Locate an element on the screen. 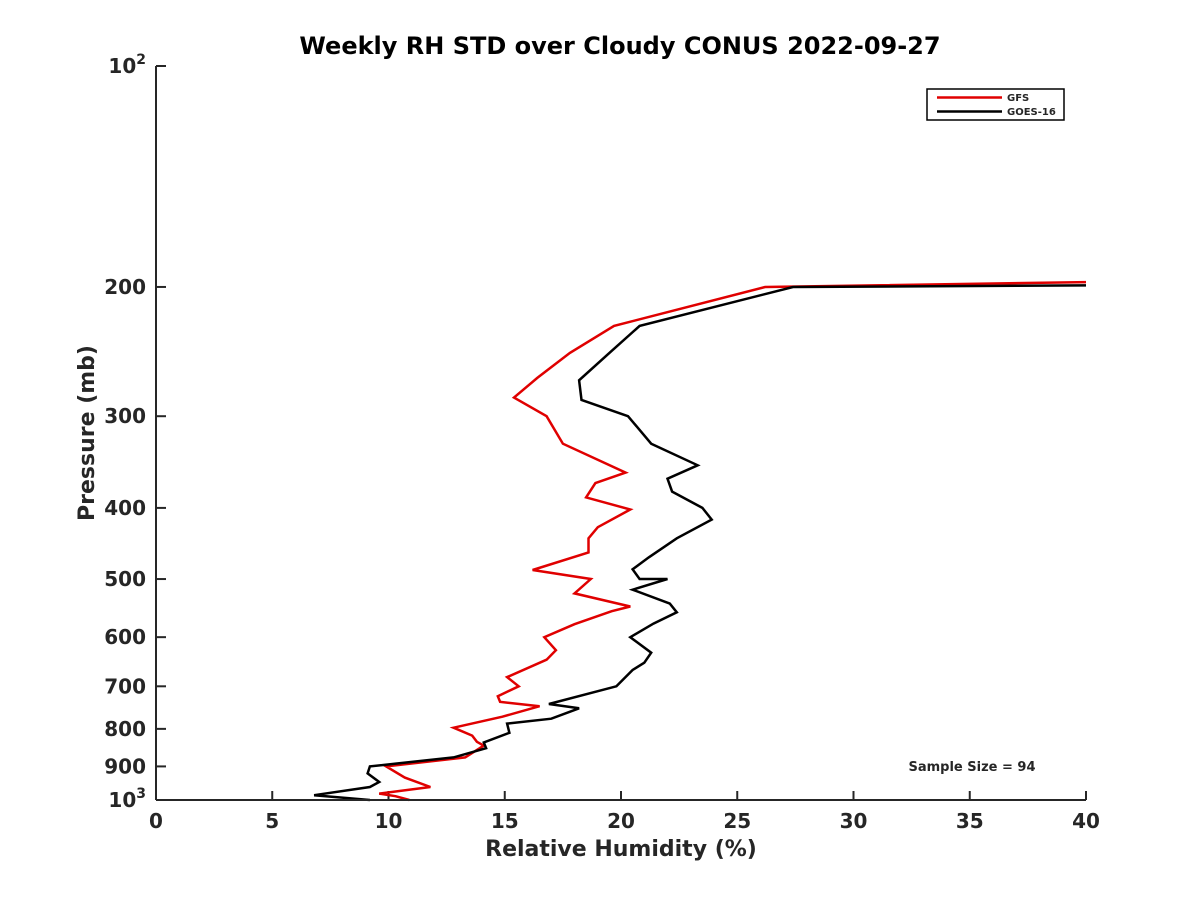 This screenshot has width=1200, height=900. y-tick-label: 500 is located at coordinates (125, 579).